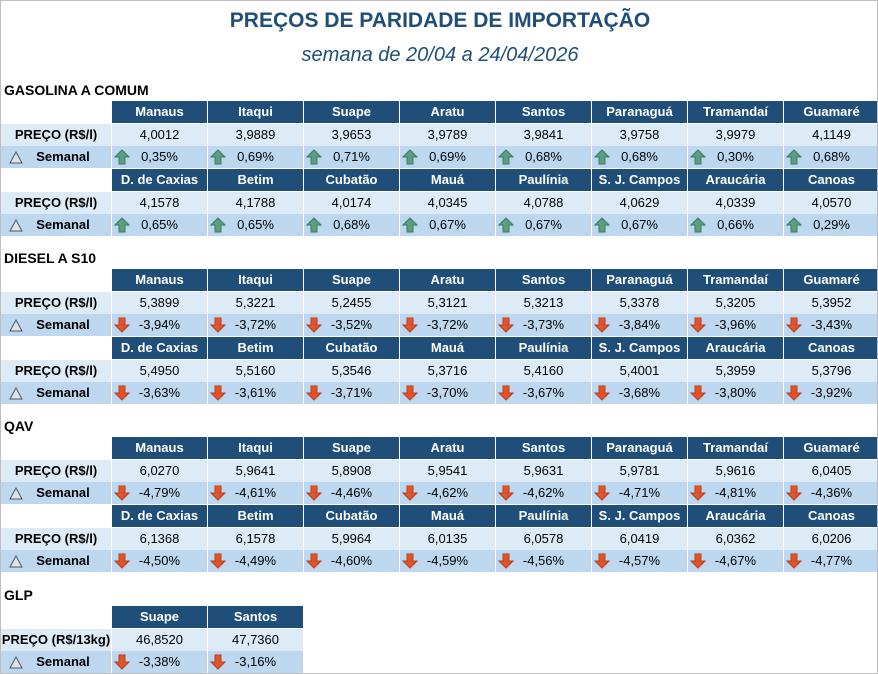 This screenshot has height=674, width=878. What do you see at coordinates (255, 640) in the screenshot?
I see `price: 47,7360` at bounding box center [255, 640].